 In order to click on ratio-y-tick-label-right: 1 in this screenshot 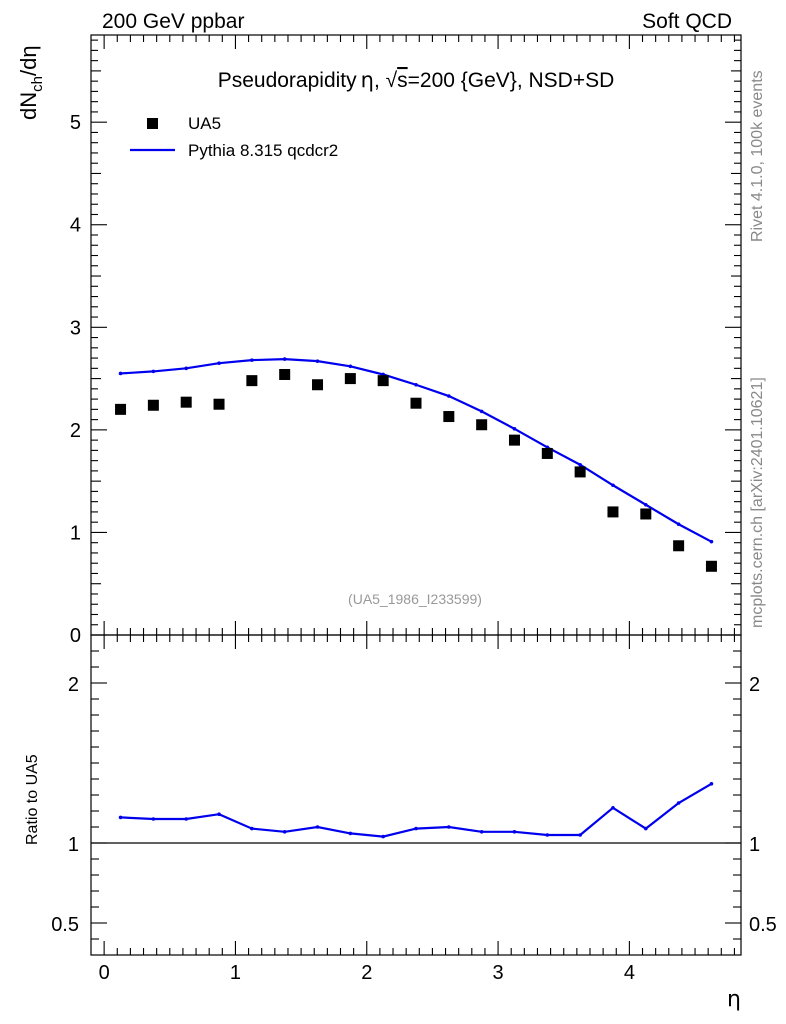, I will do `click(754, 845)`.